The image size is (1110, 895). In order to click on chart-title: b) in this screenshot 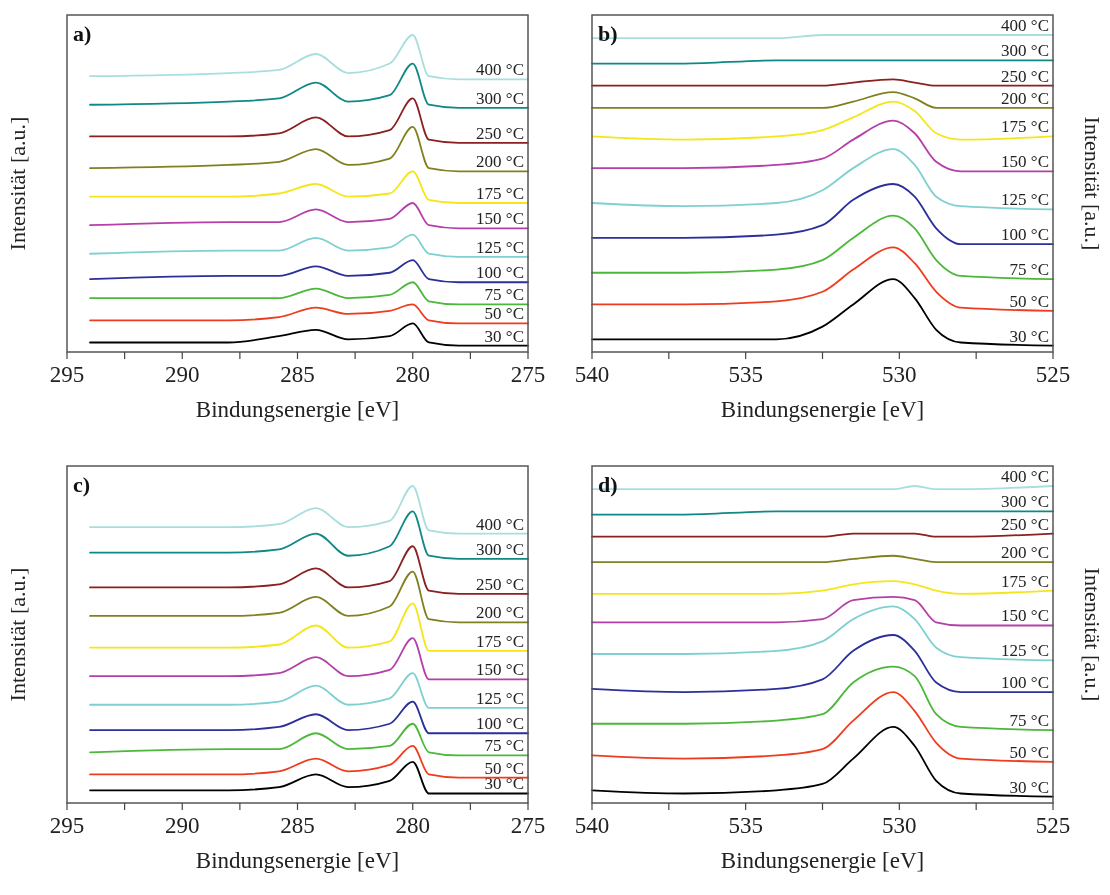, I will do `click(608, 33)`.